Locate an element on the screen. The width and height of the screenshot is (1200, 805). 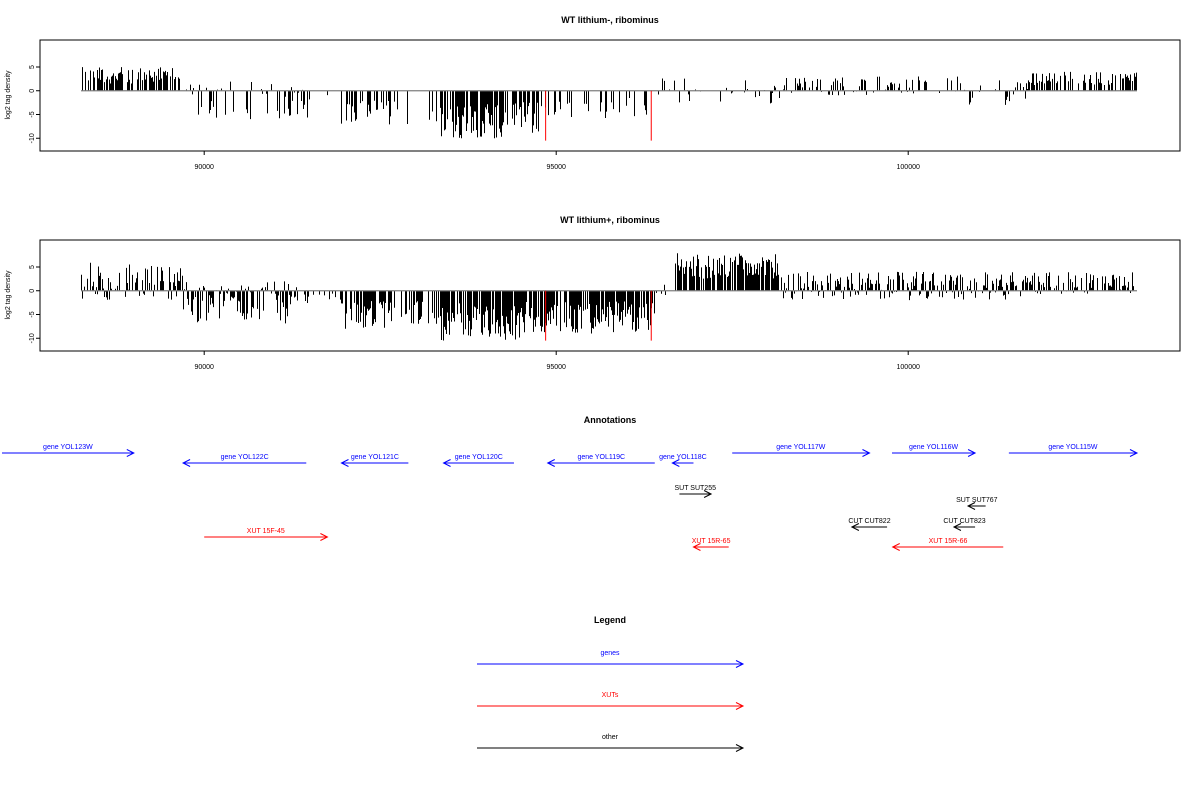
xut-arrow: XUT 15R-66 is located at coordinates (947, 544).